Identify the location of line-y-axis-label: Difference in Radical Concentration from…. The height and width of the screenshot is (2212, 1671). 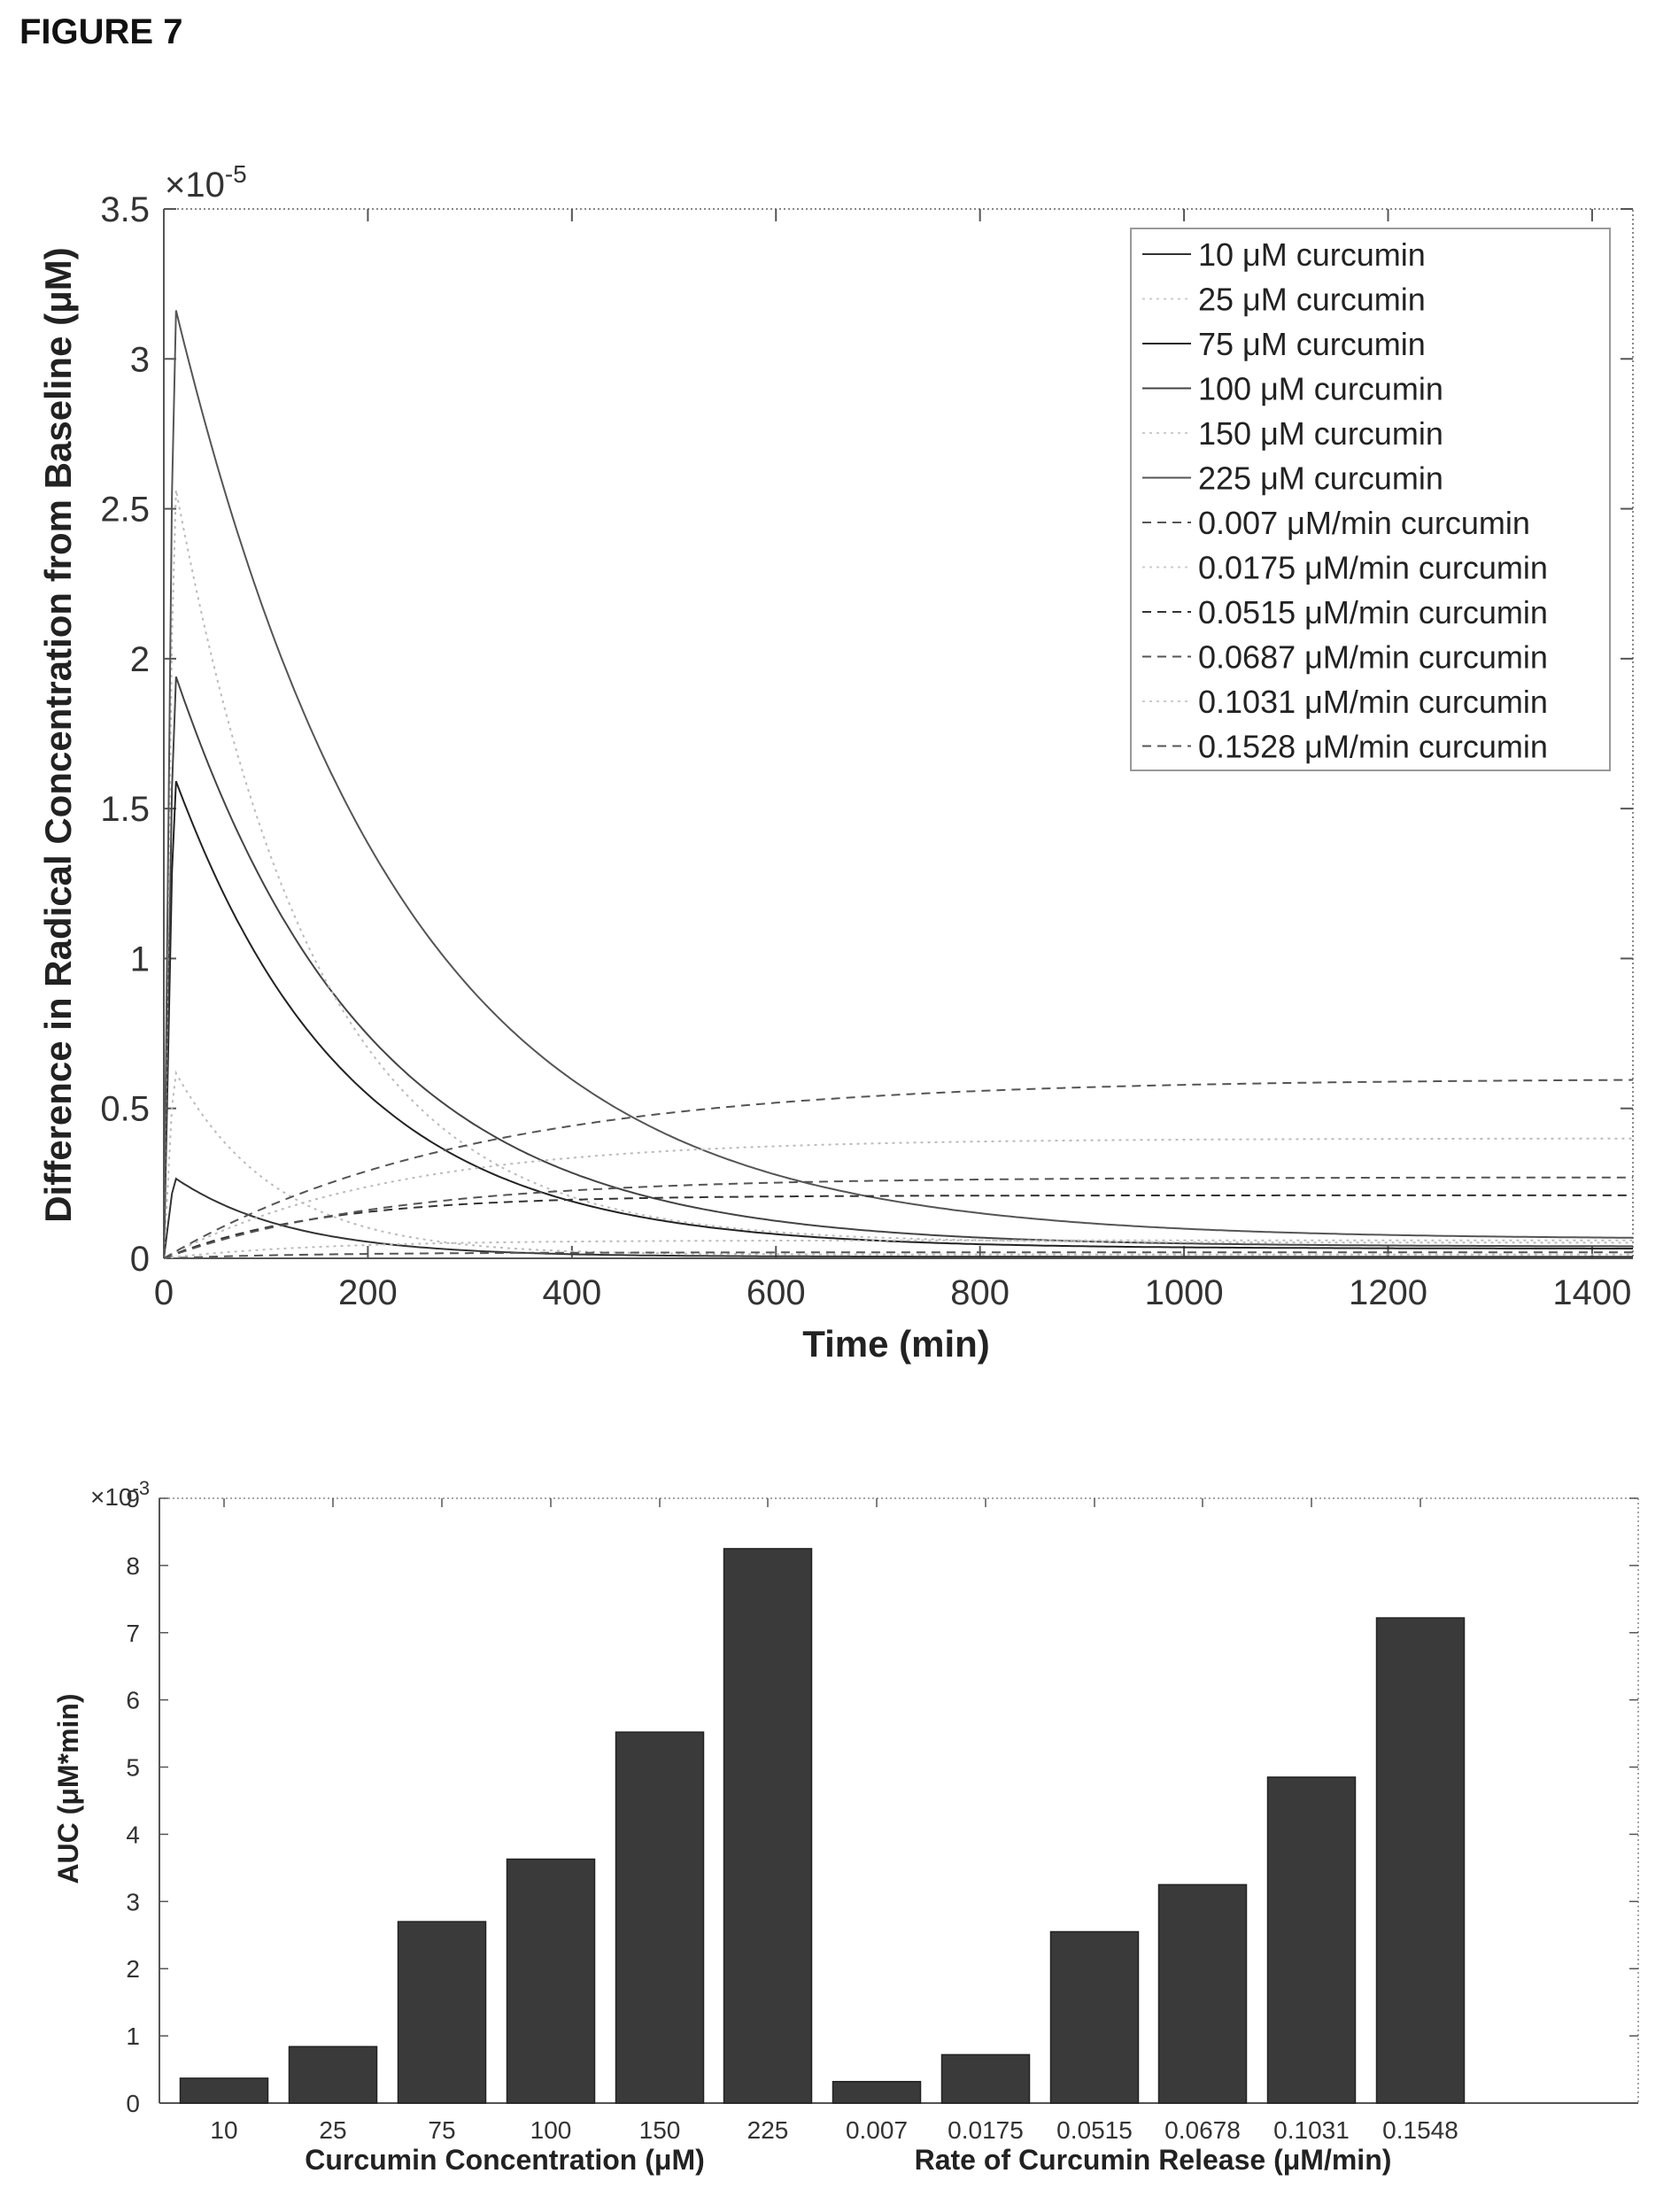
(58, 735).